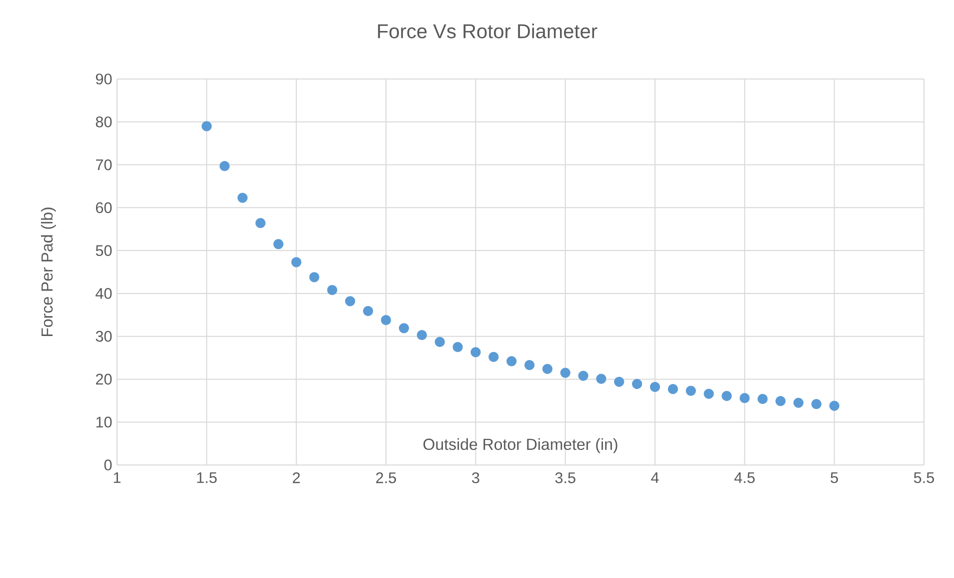  What do you see at coordinates (104, 208) in the screenshot?
I see `y-tick-label: 60` at bounding box center [104, 208].